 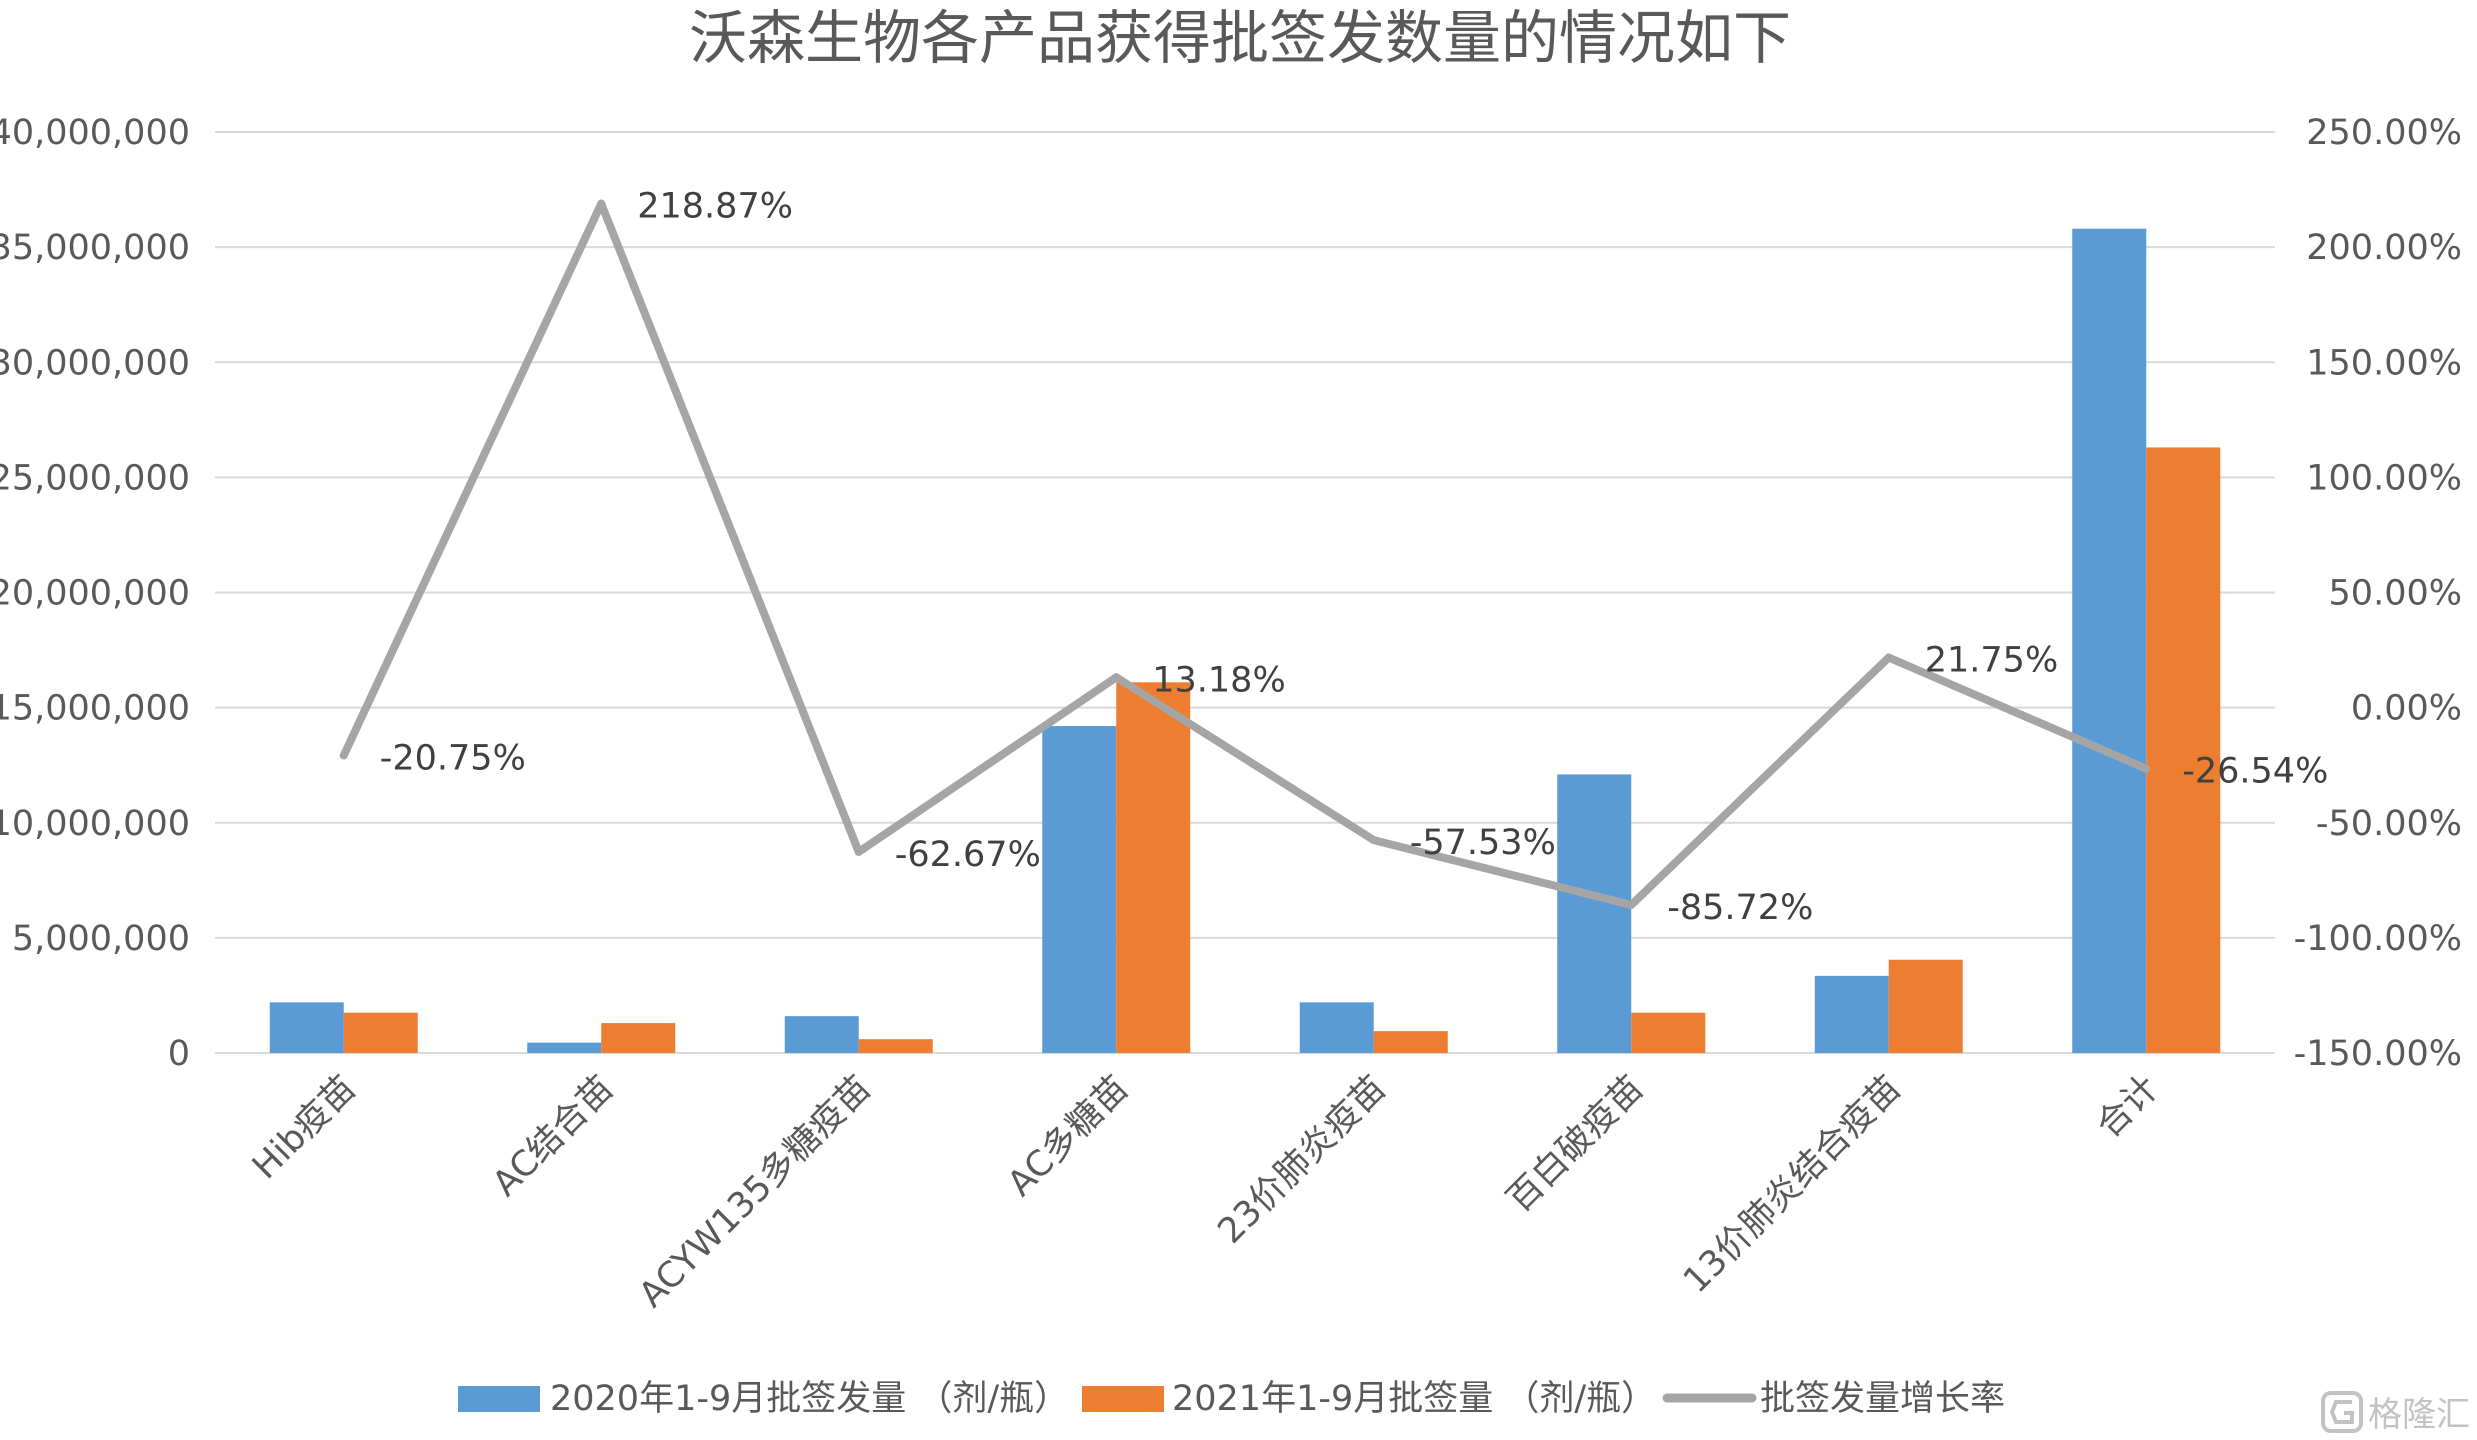 What do you see at coordinates (715, 207) in the screenshot?
I see `growth-data-label: 218.87%` at bounding box center [715, 207].